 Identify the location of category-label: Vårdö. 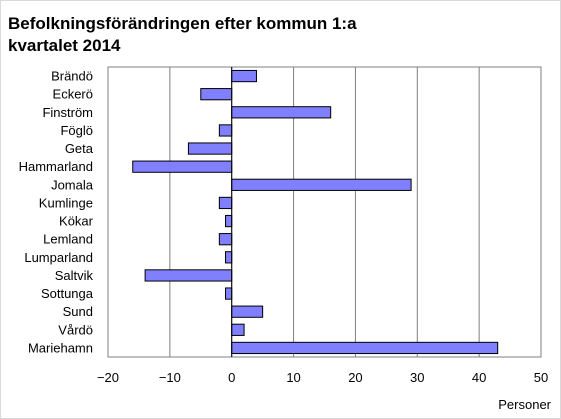
(75, 329).